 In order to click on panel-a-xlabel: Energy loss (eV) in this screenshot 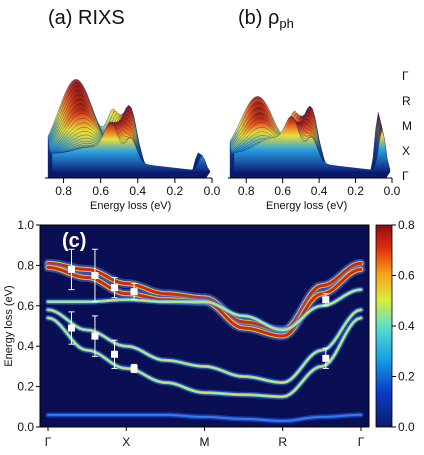, I will do `click(130, 206)`.